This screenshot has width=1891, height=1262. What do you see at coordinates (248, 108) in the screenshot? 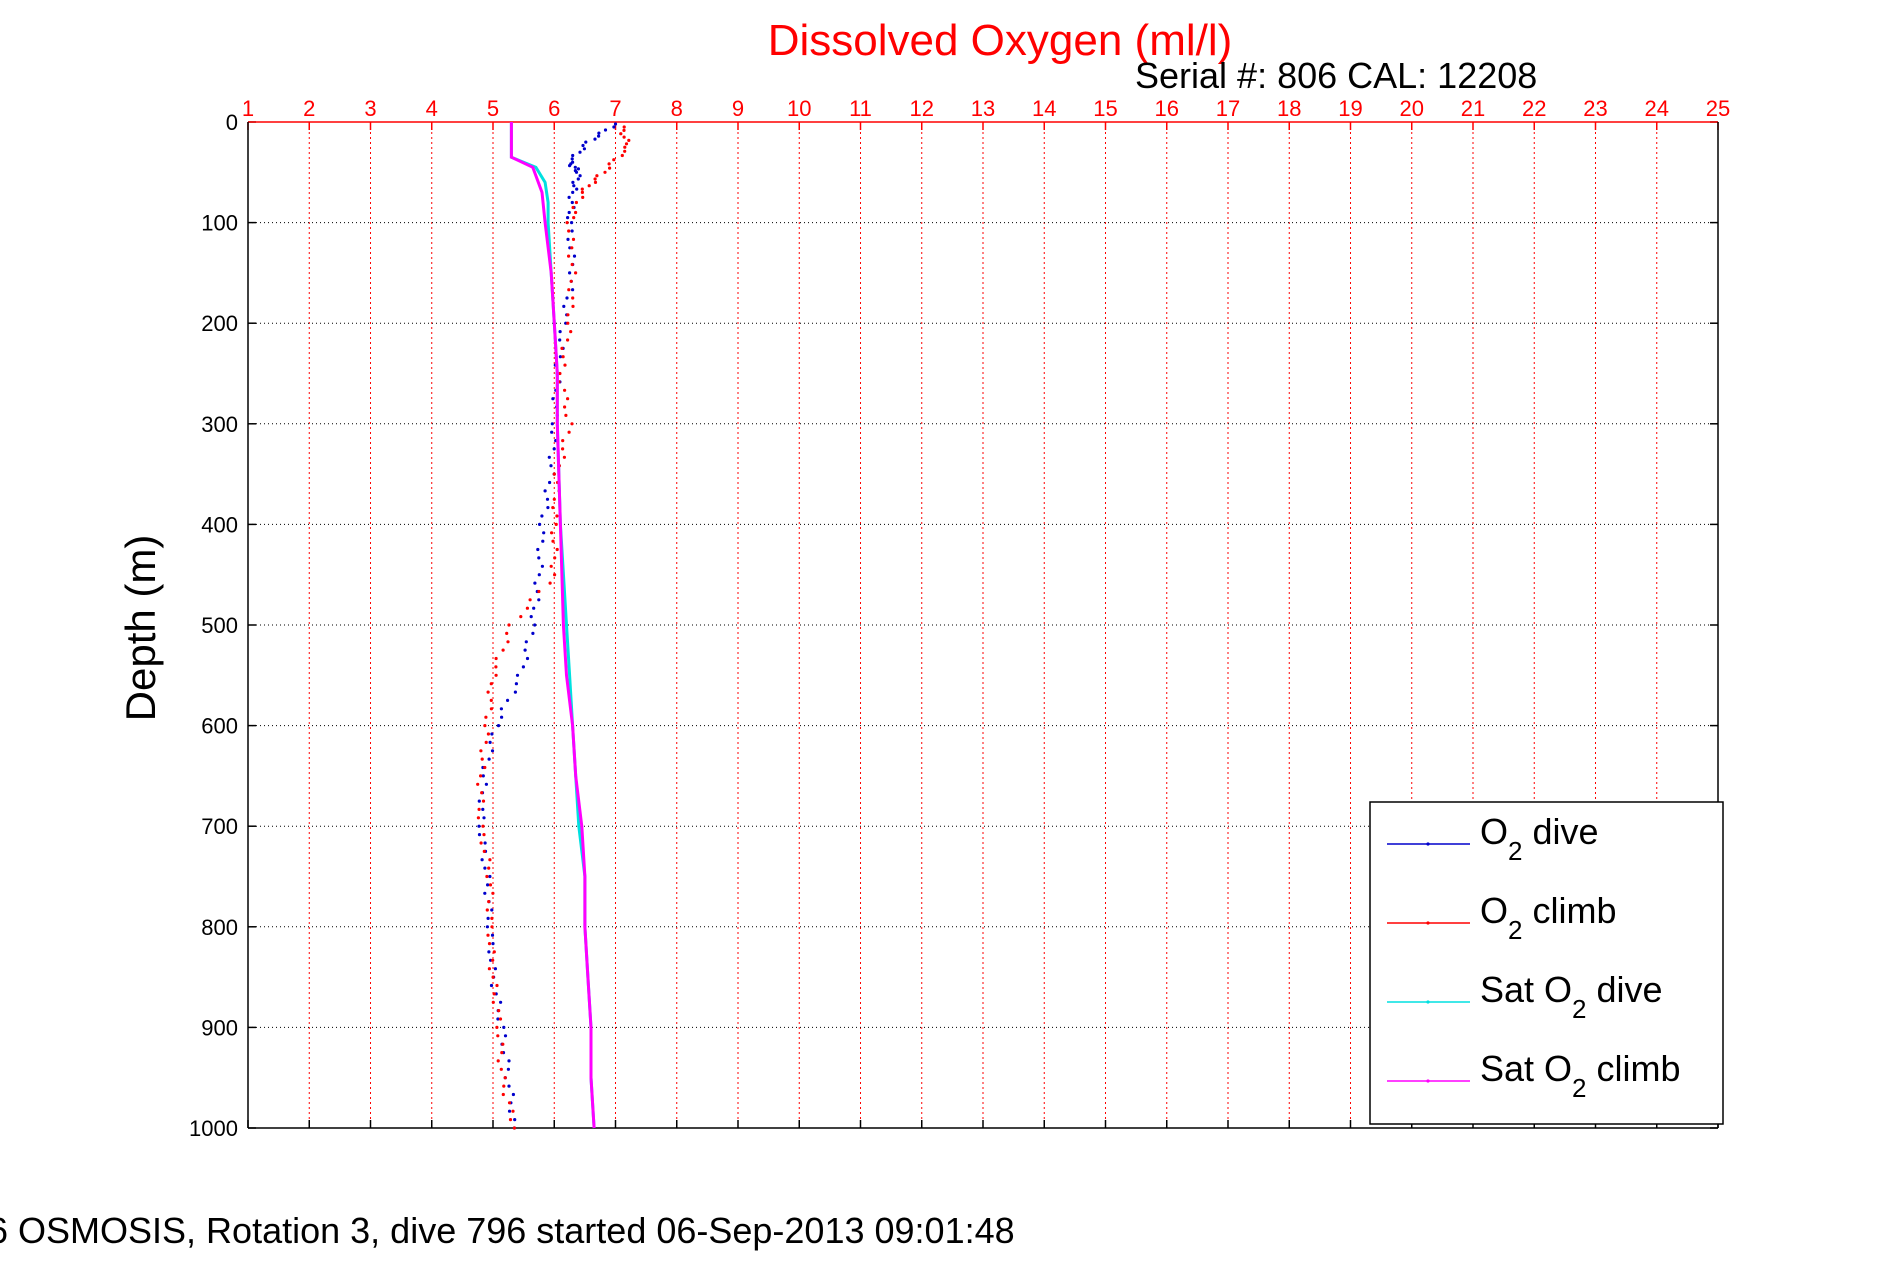
I see `x-tick-label: 1` at bounding box center [248, 108].